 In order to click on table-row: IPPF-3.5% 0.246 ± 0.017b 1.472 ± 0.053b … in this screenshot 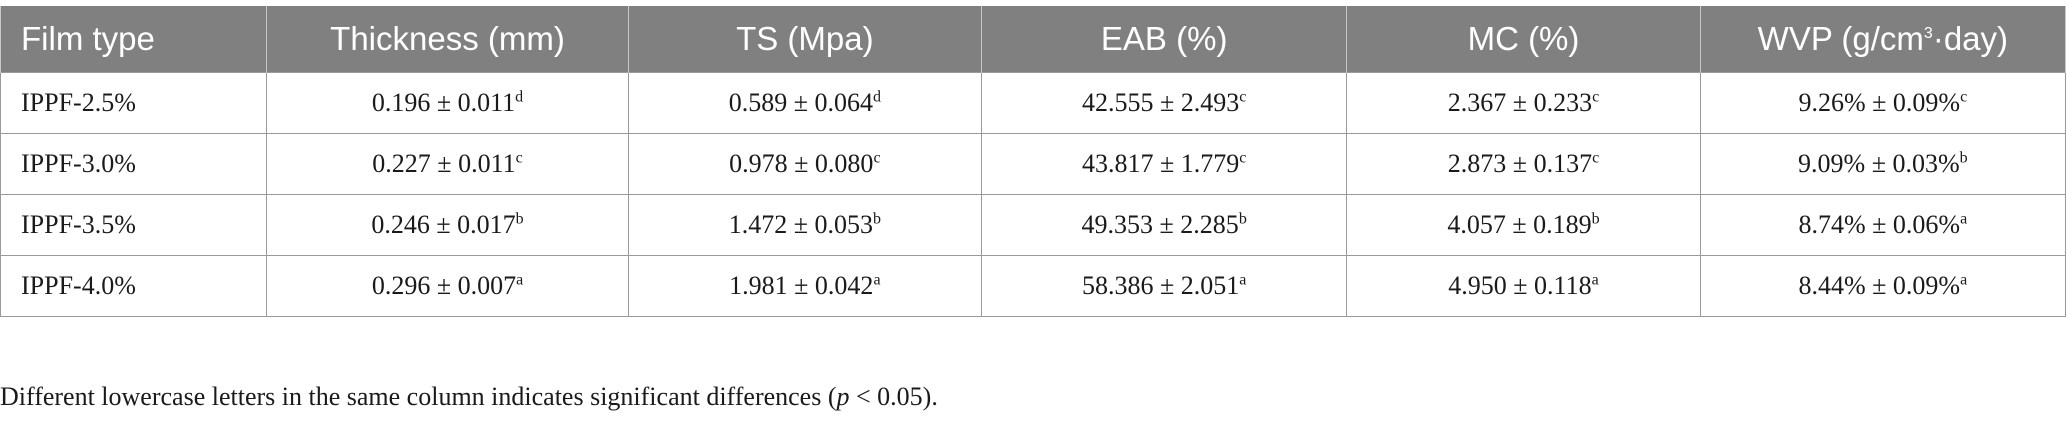, I will do `click(1033, 225)`.